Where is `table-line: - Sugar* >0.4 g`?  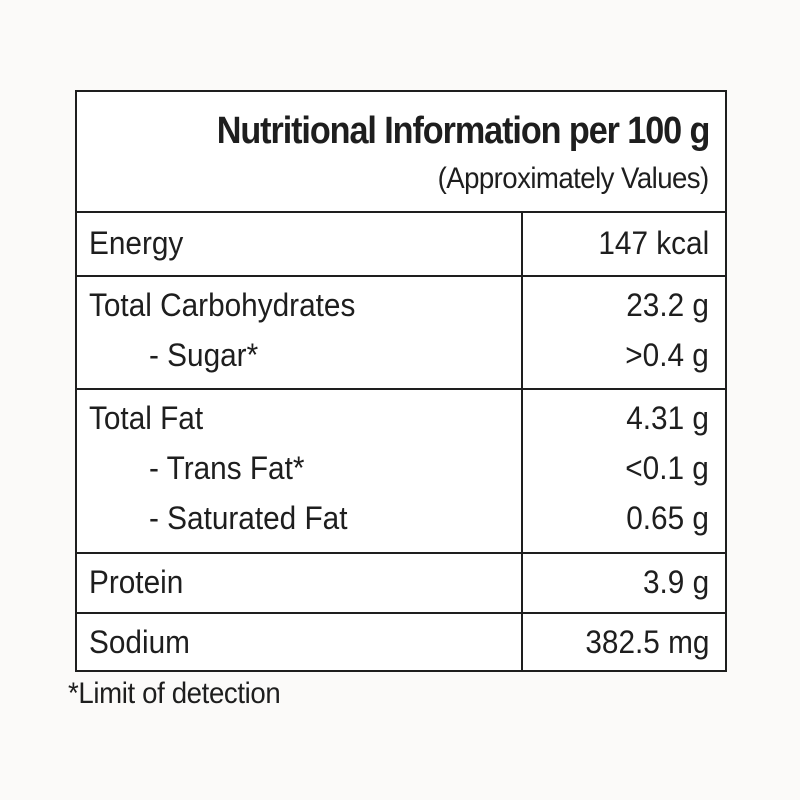 table-line: - Sugar* >0.4 g is located at coordinates (401, 355).